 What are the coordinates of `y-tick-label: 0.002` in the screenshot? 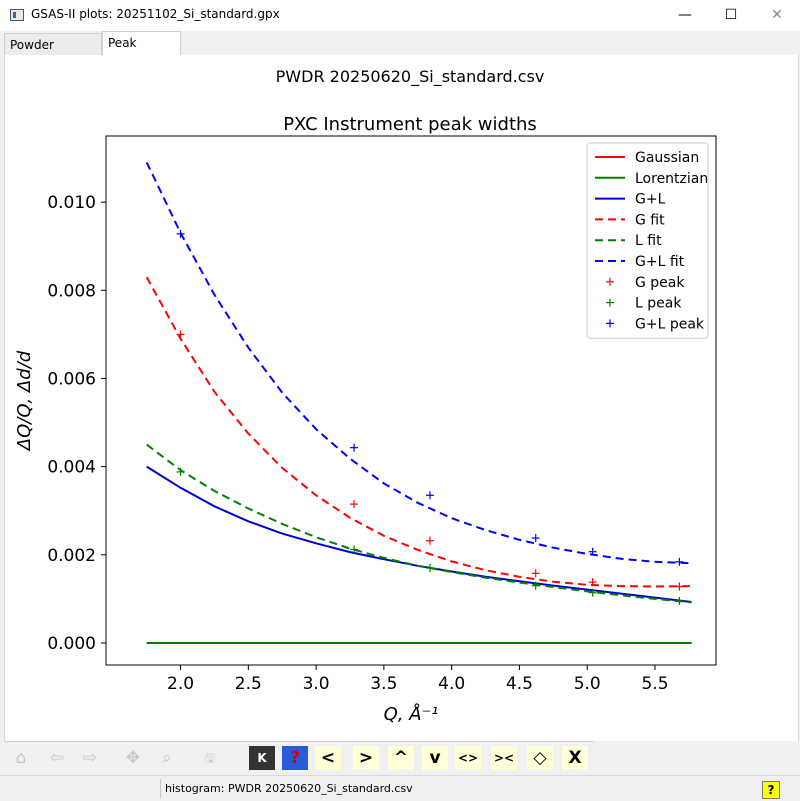 It's located at (71, 556).